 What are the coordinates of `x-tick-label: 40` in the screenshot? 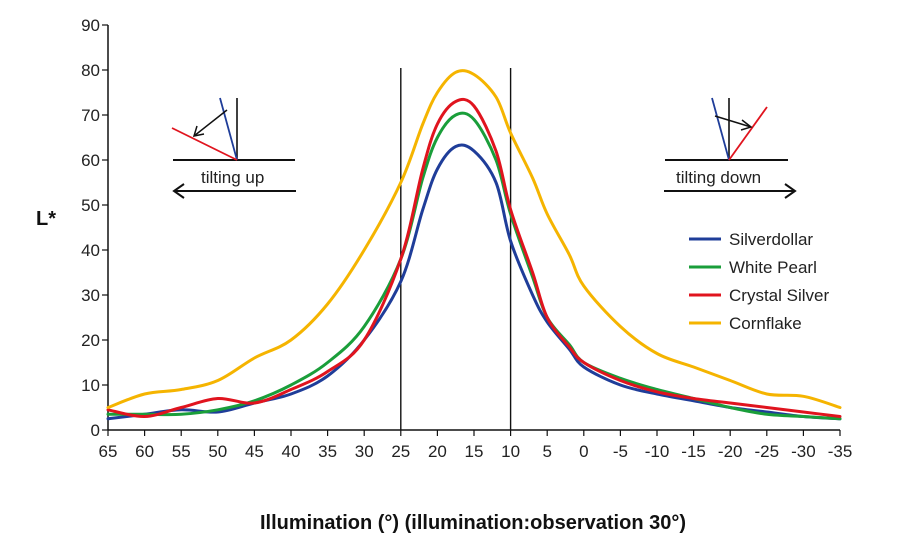 It's located at (291, 451).